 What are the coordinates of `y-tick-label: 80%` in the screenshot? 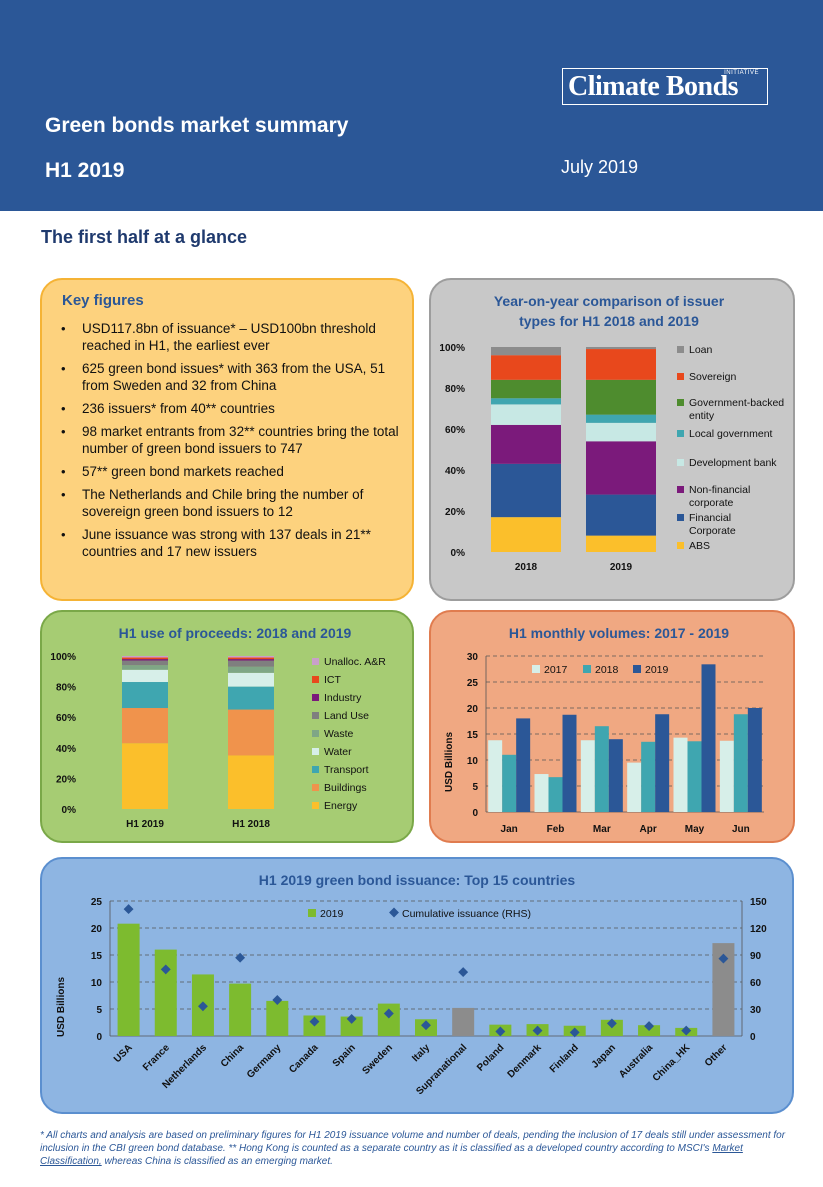 It's located at (66, 688).